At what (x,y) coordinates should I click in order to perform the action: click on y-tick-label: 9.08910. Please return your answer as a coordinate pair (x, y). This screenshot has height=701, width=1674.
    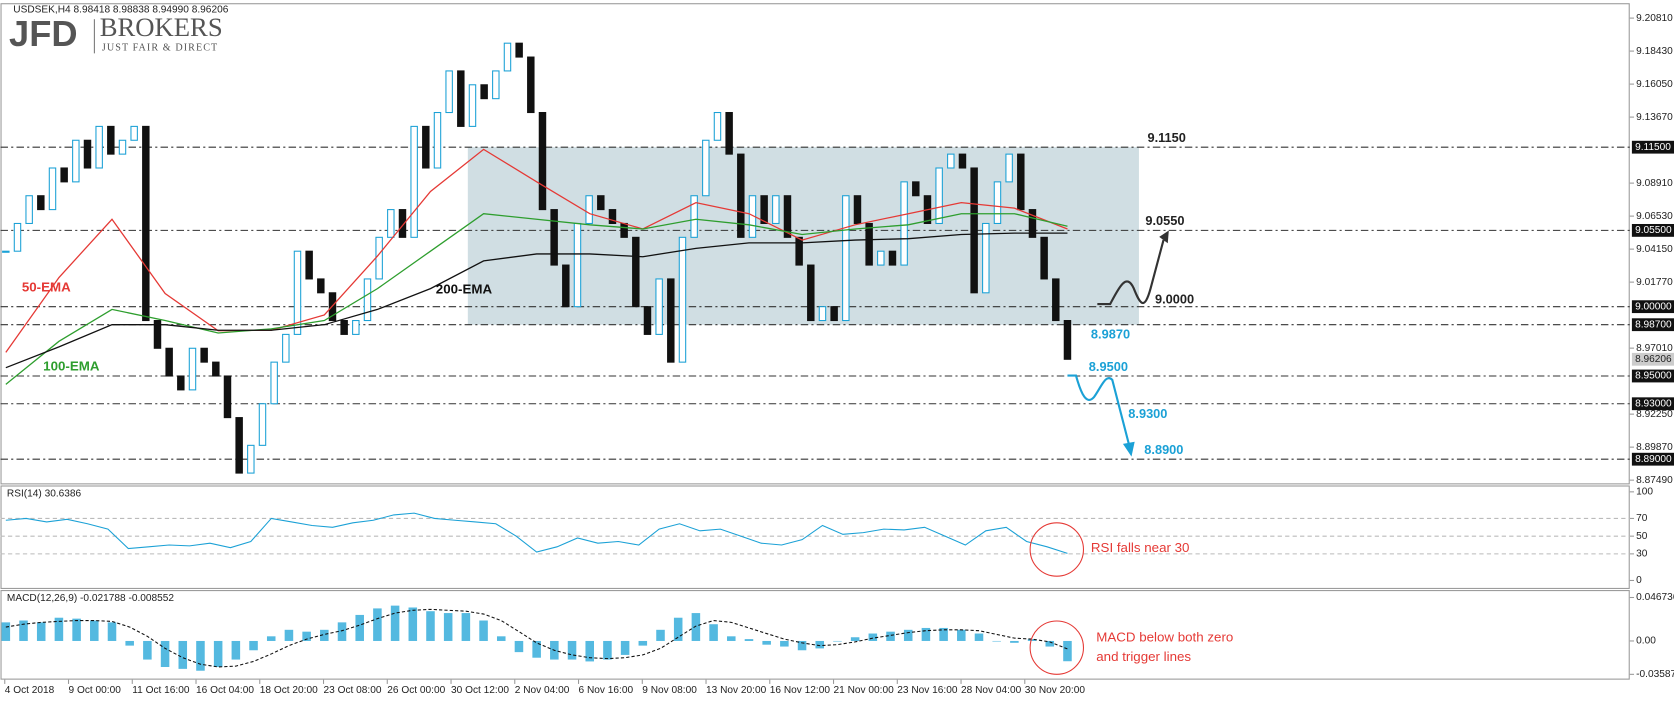
    Looking at the image, I should click on (1654, 183).